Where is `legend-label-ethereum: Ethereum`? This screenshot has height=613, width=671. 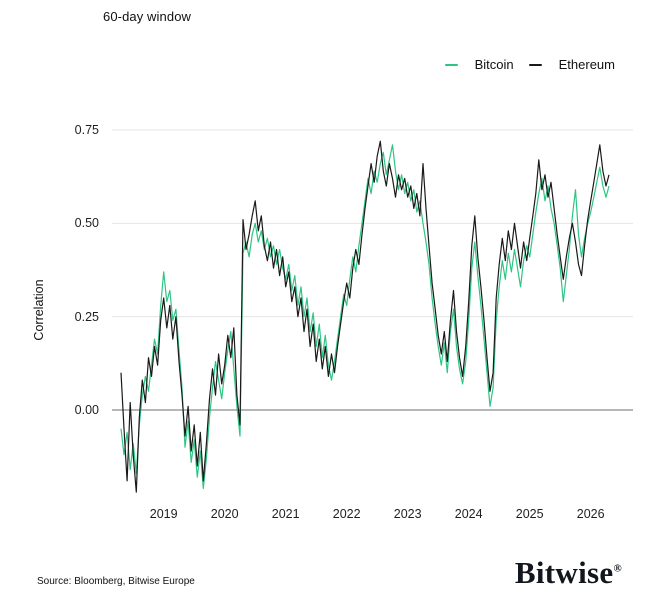 legend-label-ethereum: Ethereum is located at coordinates (586, 64).